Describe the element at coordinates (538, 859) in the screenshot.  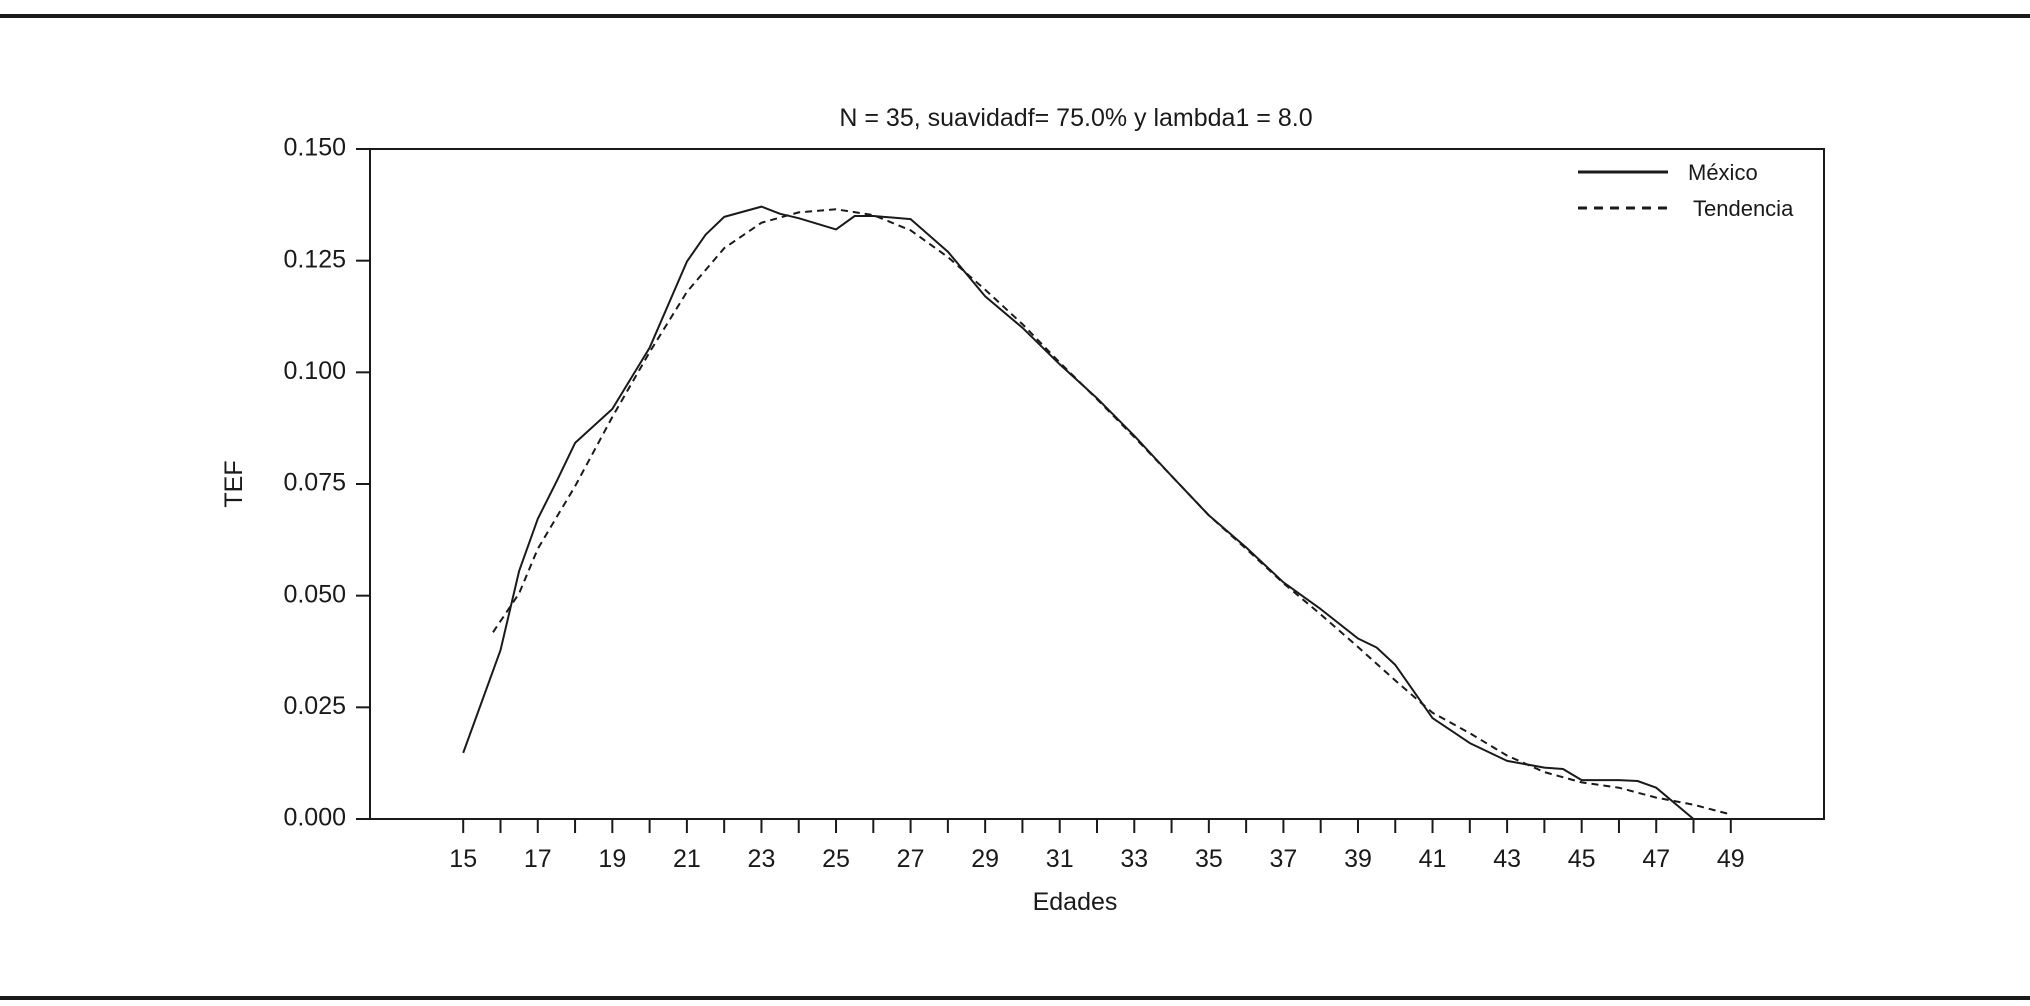
I see `x-tick-label: 17` at that location.